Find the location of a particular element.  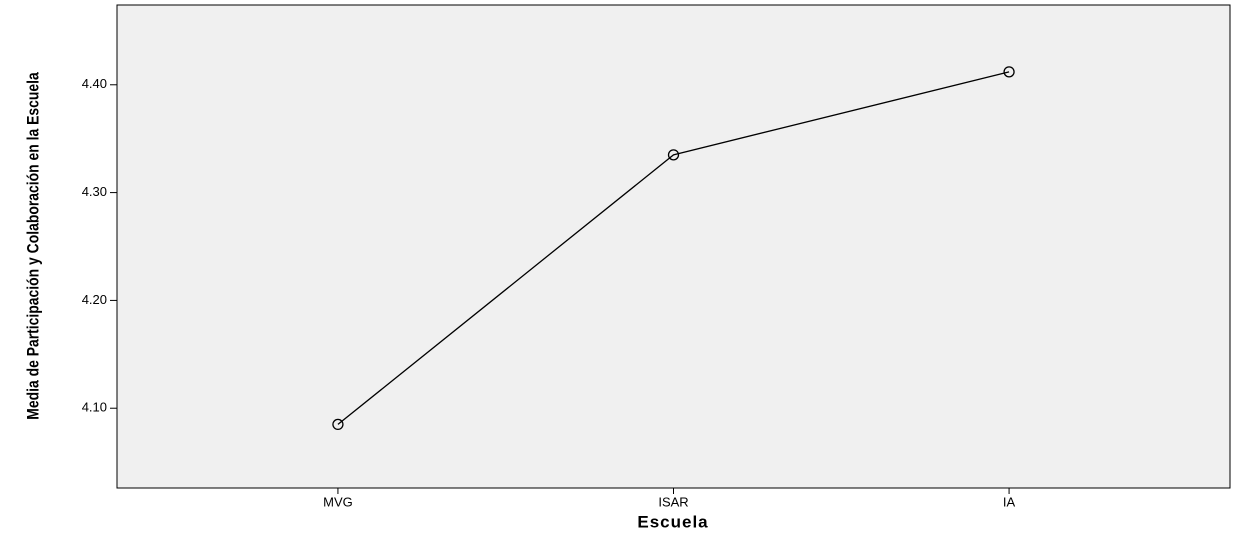

x-tick-label: IA is located at coordinates (1009, 501).